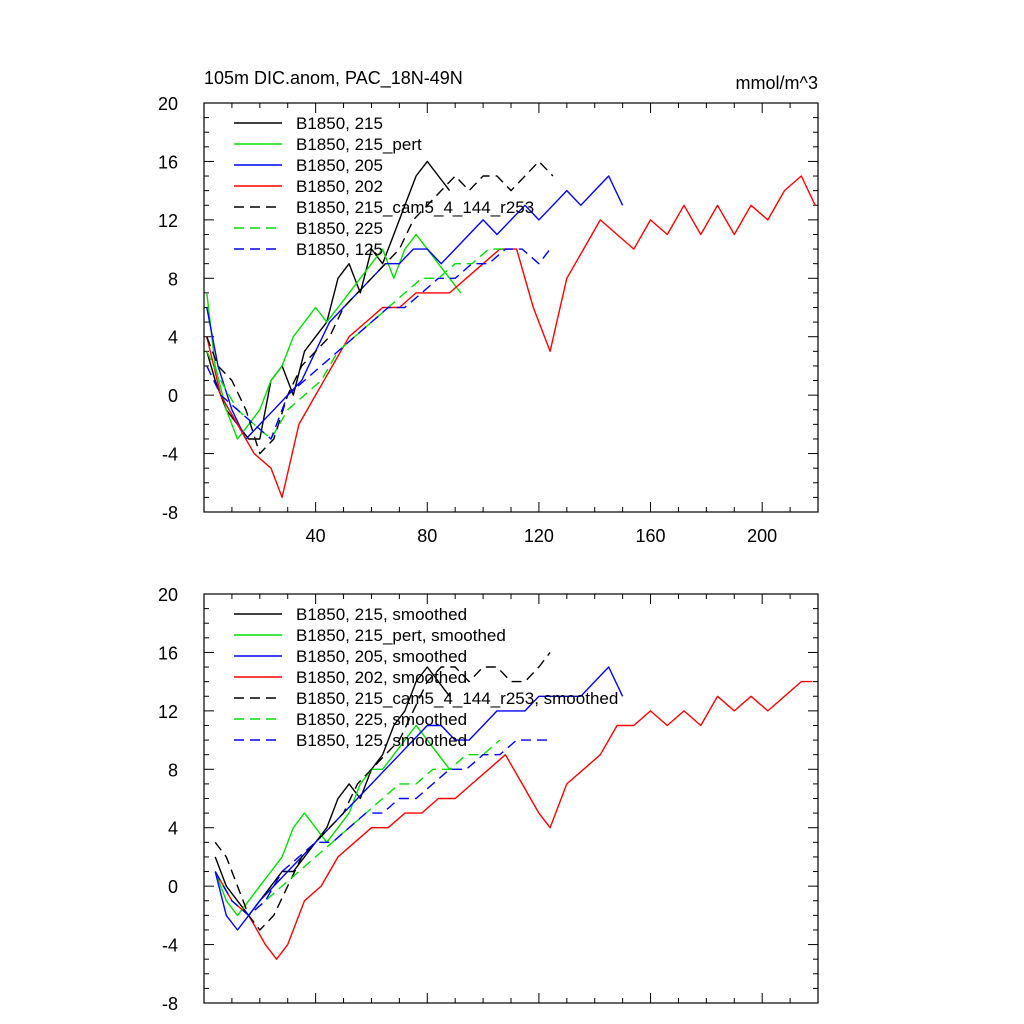 This screenshot has width=1024, height=1024. What do you see at coordinates (339, 165) in the screenshot?
I see `legend-label: B1850, 205` at bounding box center [339, 165].